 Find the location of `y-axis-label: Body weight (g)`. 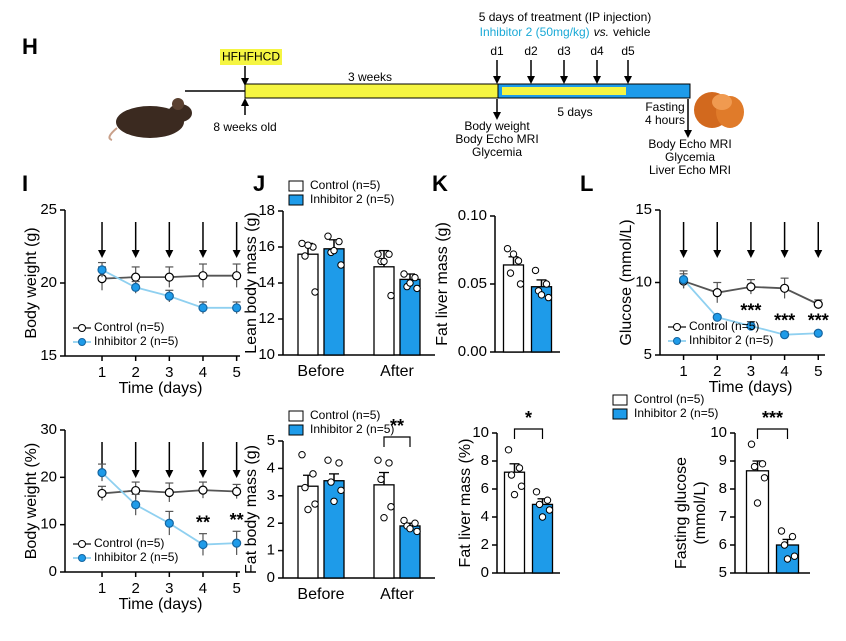

y-axis-label: Body weight (g) is located at coordinates (31, 282).